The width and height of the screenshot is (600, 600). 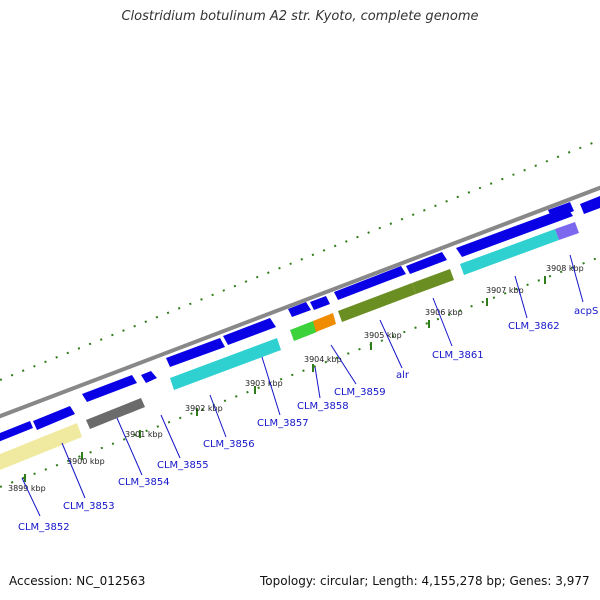 I want to click on gene-label: CLM_3853, so click(x=89, y=506).